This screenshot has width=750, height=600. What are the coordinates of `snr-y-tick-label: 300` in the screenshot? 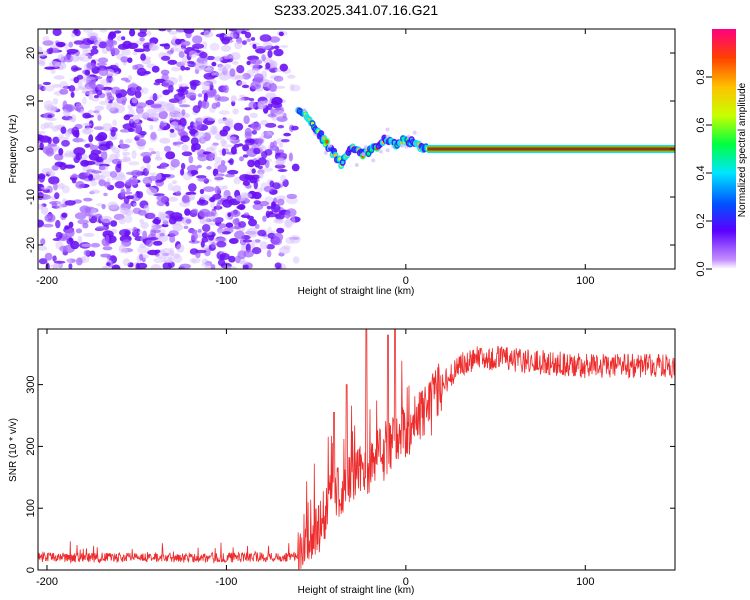 It's located at (31, 384).